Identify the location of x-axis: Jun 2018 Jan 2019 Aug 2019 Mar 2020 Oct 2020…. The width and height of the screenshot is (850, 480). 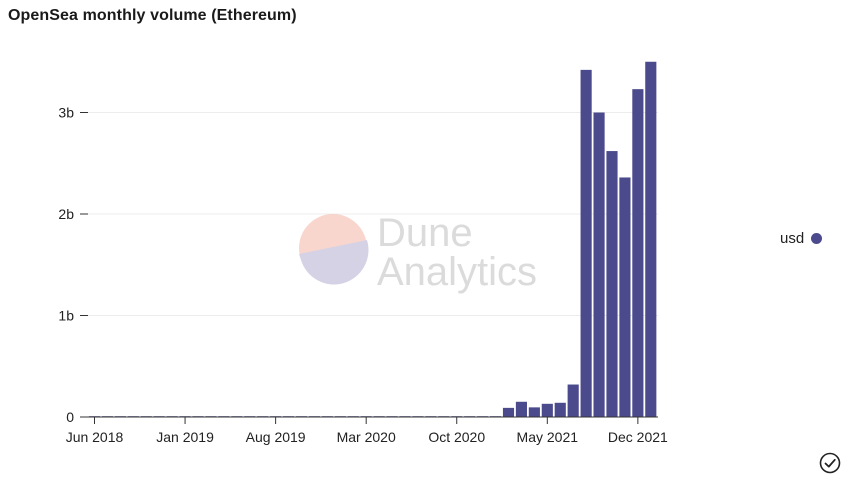
(367, 431).